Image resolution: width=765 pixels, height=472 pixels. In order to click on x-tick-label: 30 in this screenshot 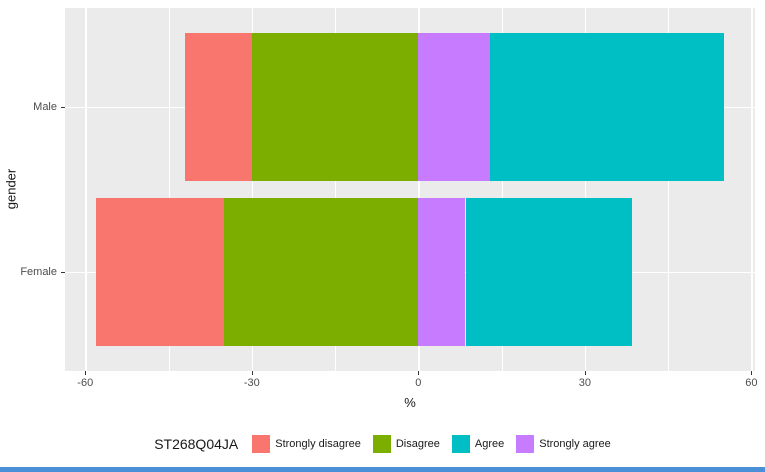, I will do `click(584, 383)`.